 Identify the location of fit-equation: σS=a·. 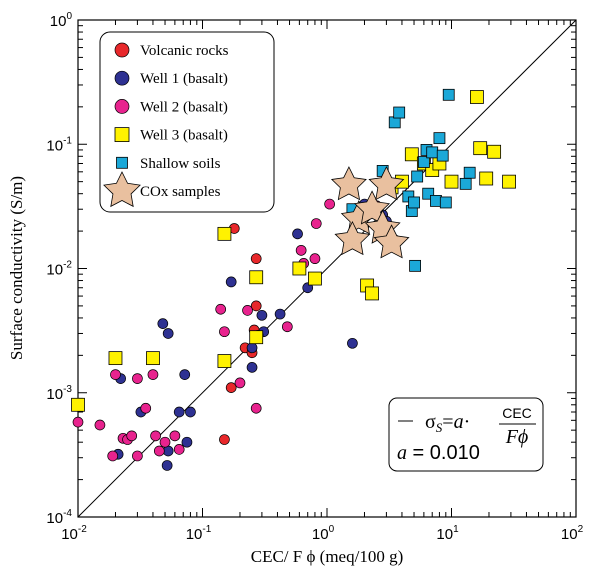
(447, 423).